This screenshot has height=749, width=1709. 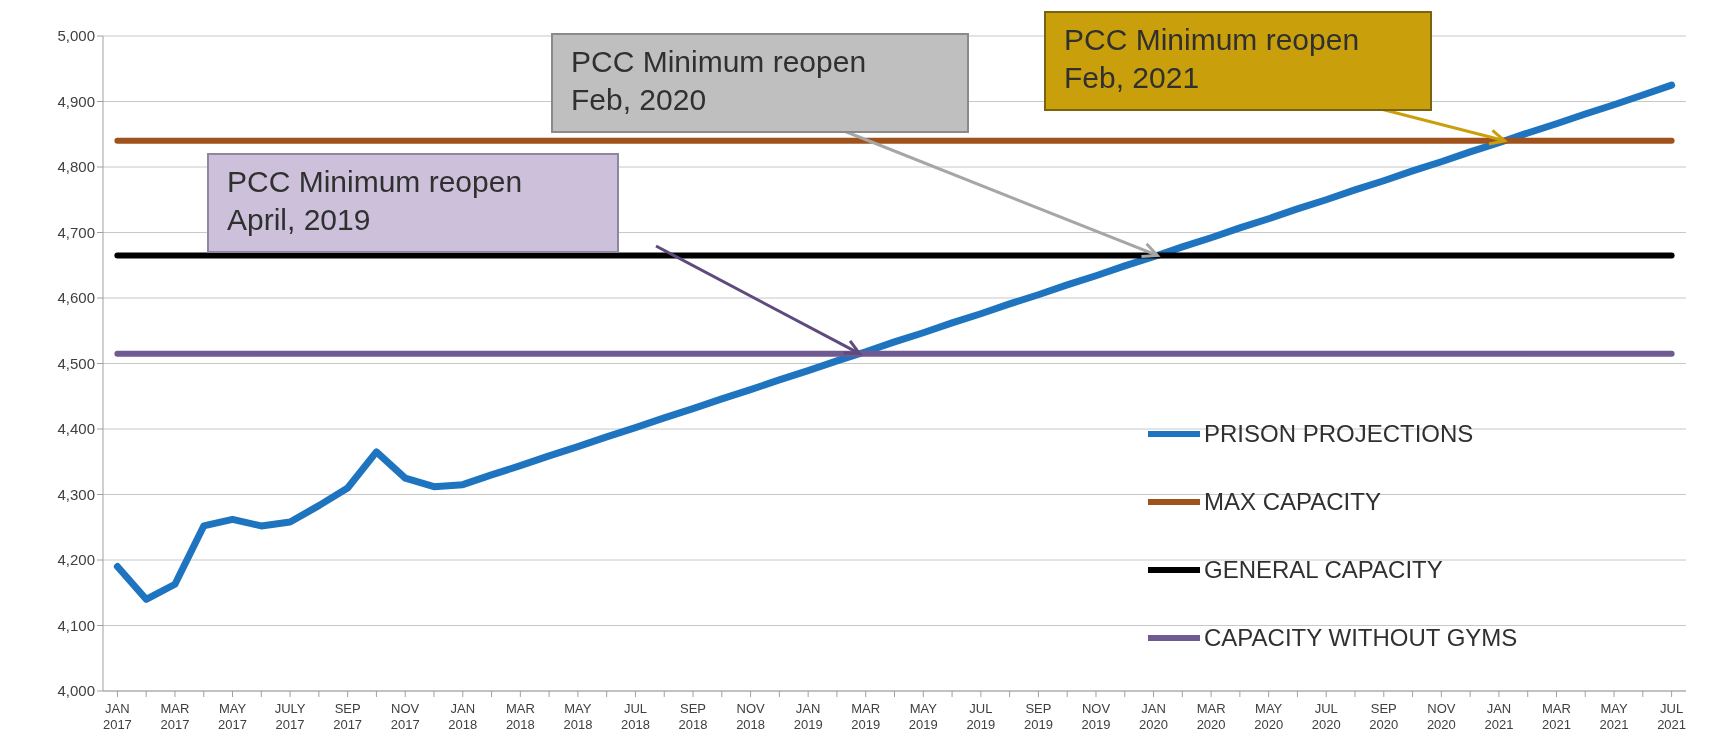 I want to click on text-box: PCC Minimum reopen Feb, 2020, so click(x=760, y=83).